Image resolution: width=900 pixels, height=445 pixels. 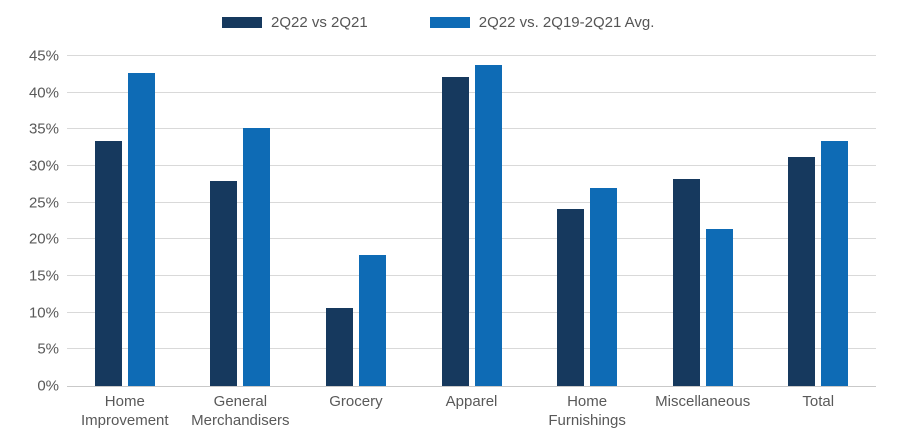 What do you see at coordinates (43, 239) in the screenshot?
I see `y-tick-label: 20%` at bounding box center [43, 239].